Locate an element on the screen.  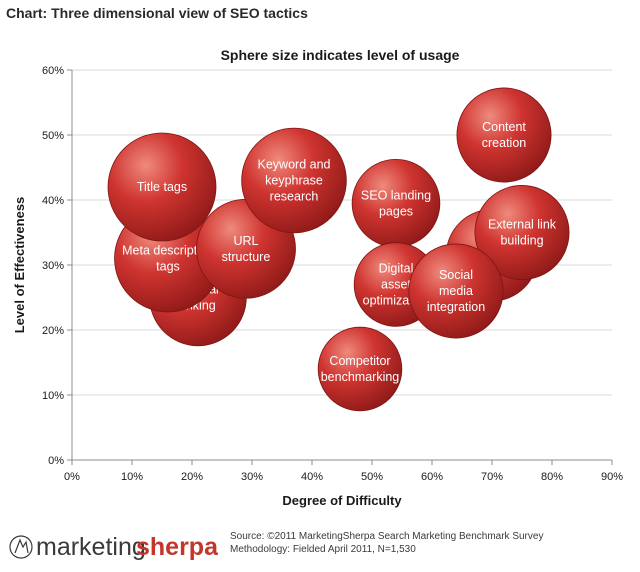
bubble-label: Content is located at coordinates (504, 127).